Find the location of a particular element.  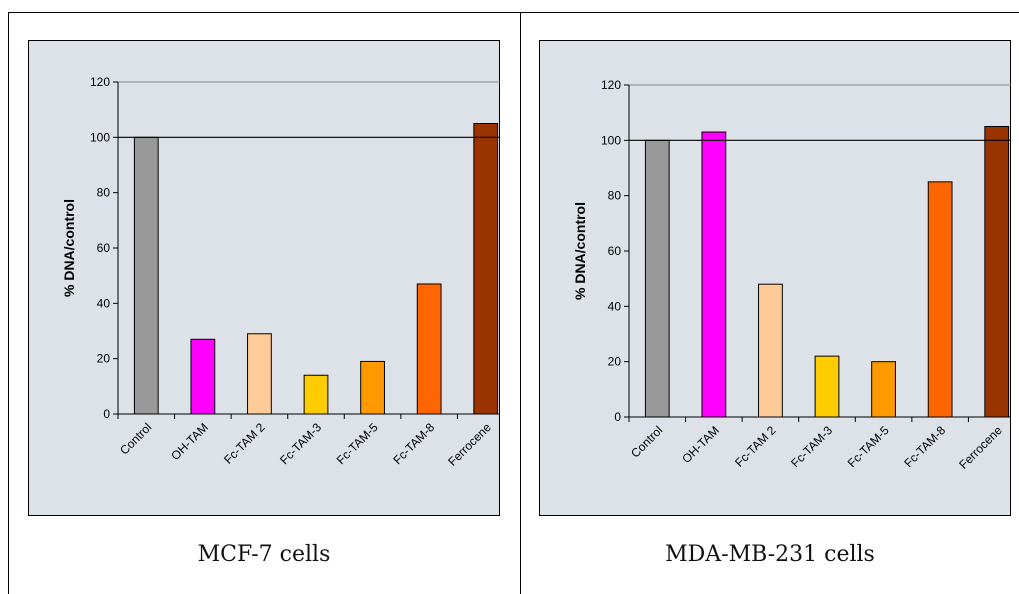

mcf7-caption: MCF-7 cells is located at coordinates (264, 554).